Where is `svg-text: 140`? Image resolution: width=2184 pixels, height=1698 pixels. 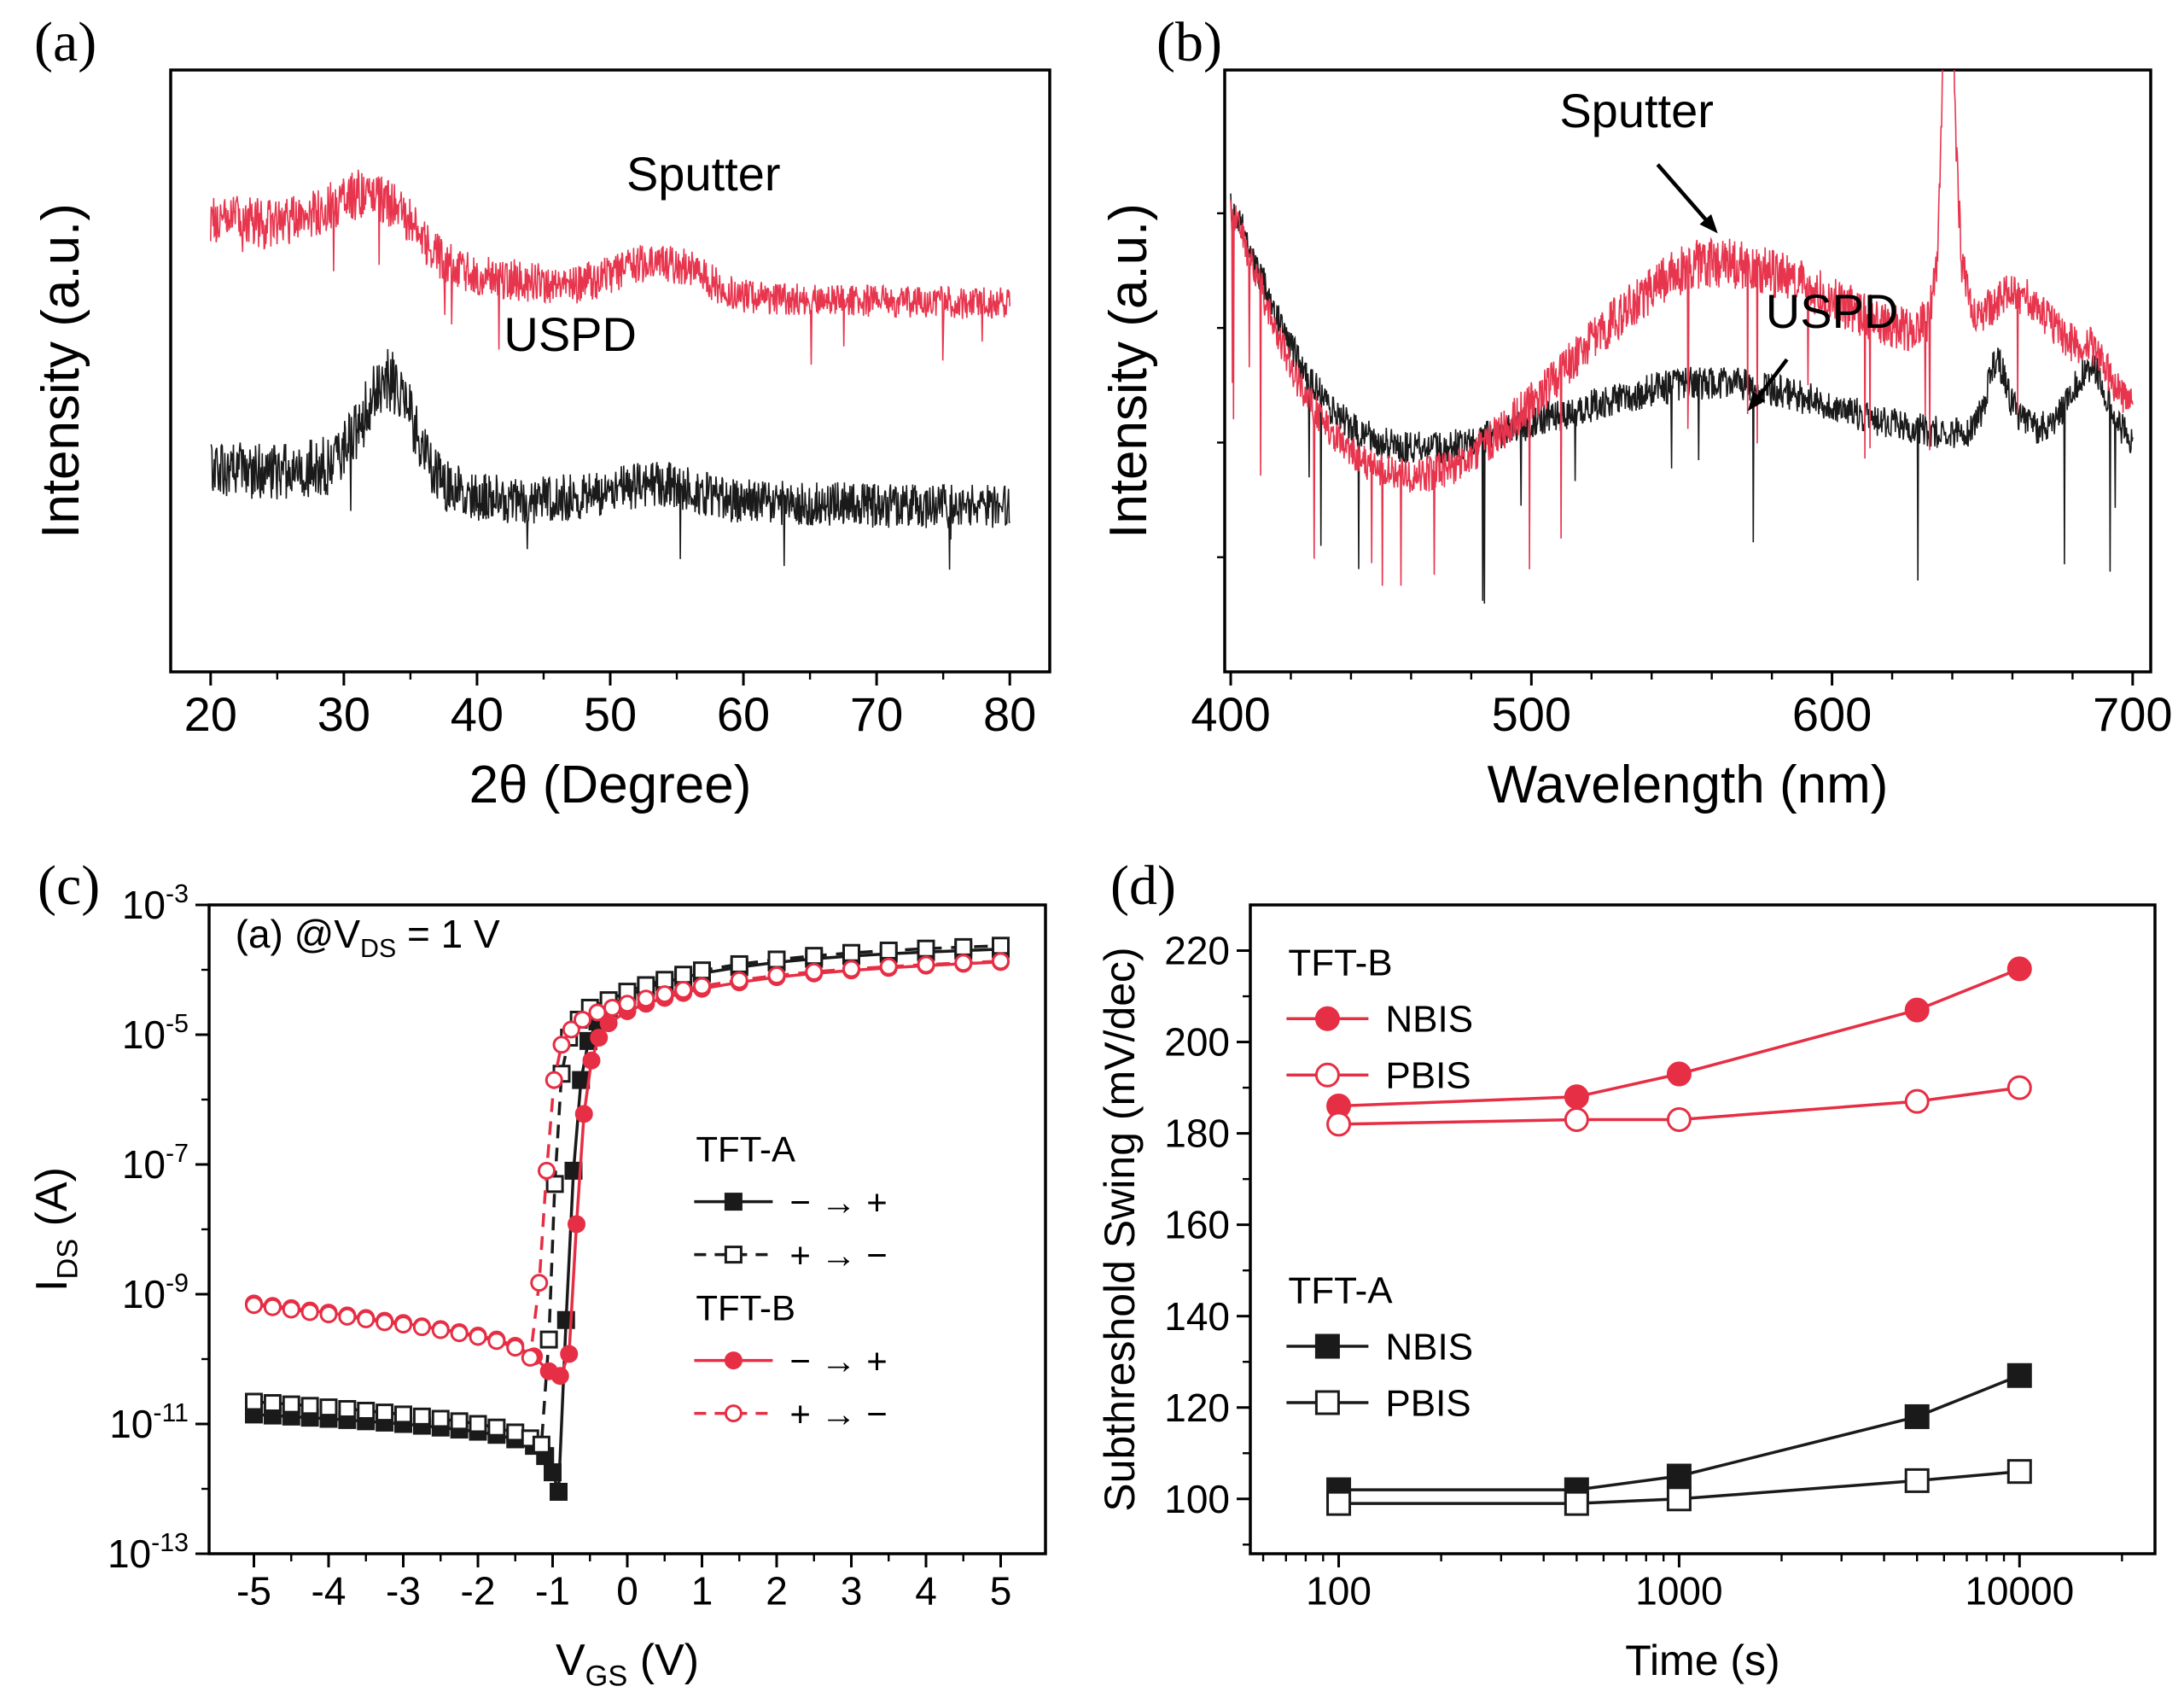
svg-text: 140 is located at coordinates (1197, 1317).